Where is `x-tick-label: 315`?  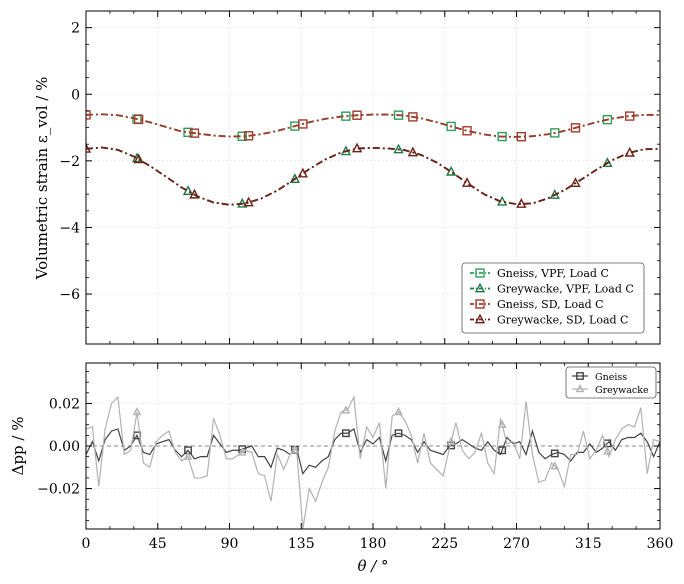 x-tick-label: 315 is located at coordinates (588, 544).